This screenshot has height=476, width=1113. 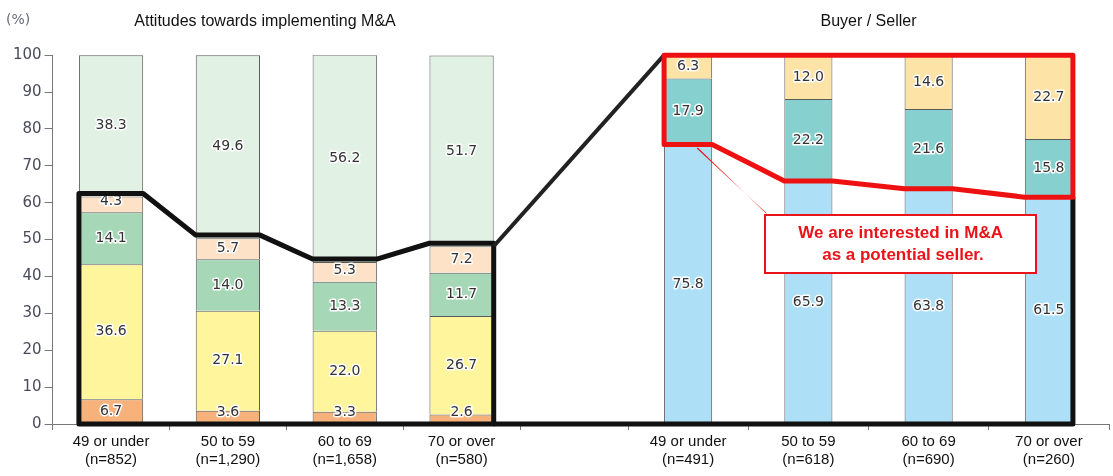 What do you see at coordinates (345, 304) in the screenshot?
I see `data-label: 13.3` at bounding box center [345, 304].